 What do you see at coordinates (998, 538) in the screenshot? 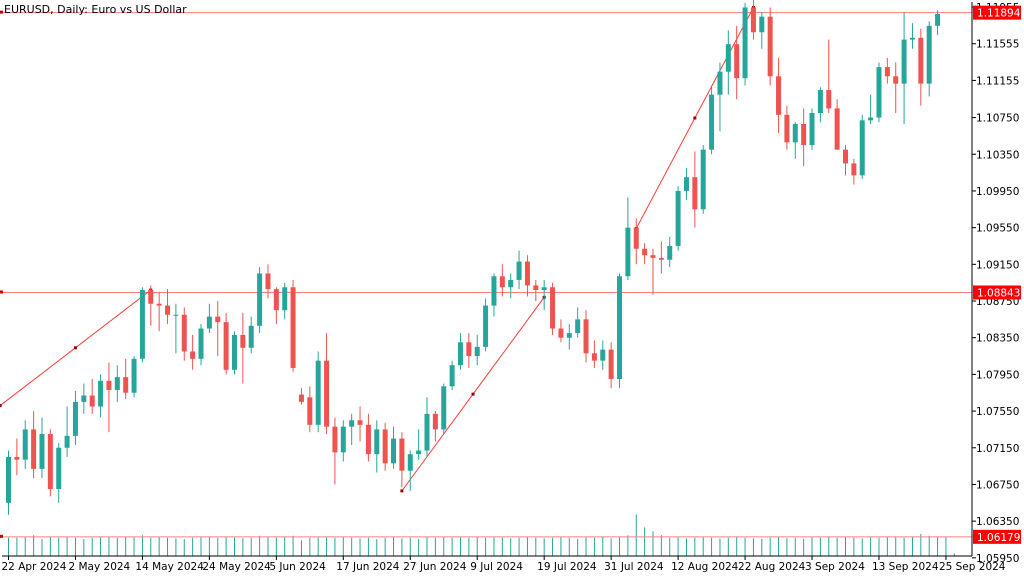
I see `price-tag-label: 1.06179` at bounding box center [998, 538].